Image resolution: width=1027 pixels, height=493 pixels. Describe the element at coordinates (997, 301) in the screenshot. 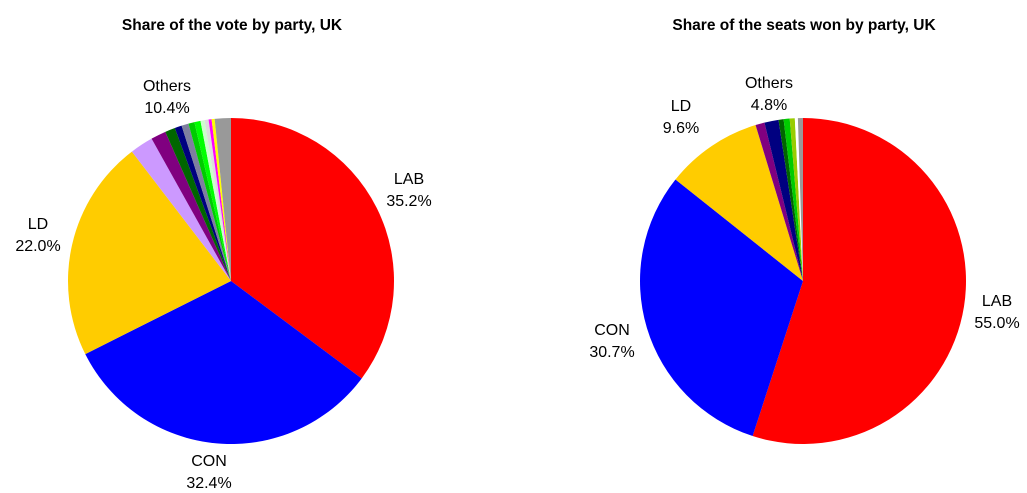

I see `seat-label-lab-name: LAB` at that location.